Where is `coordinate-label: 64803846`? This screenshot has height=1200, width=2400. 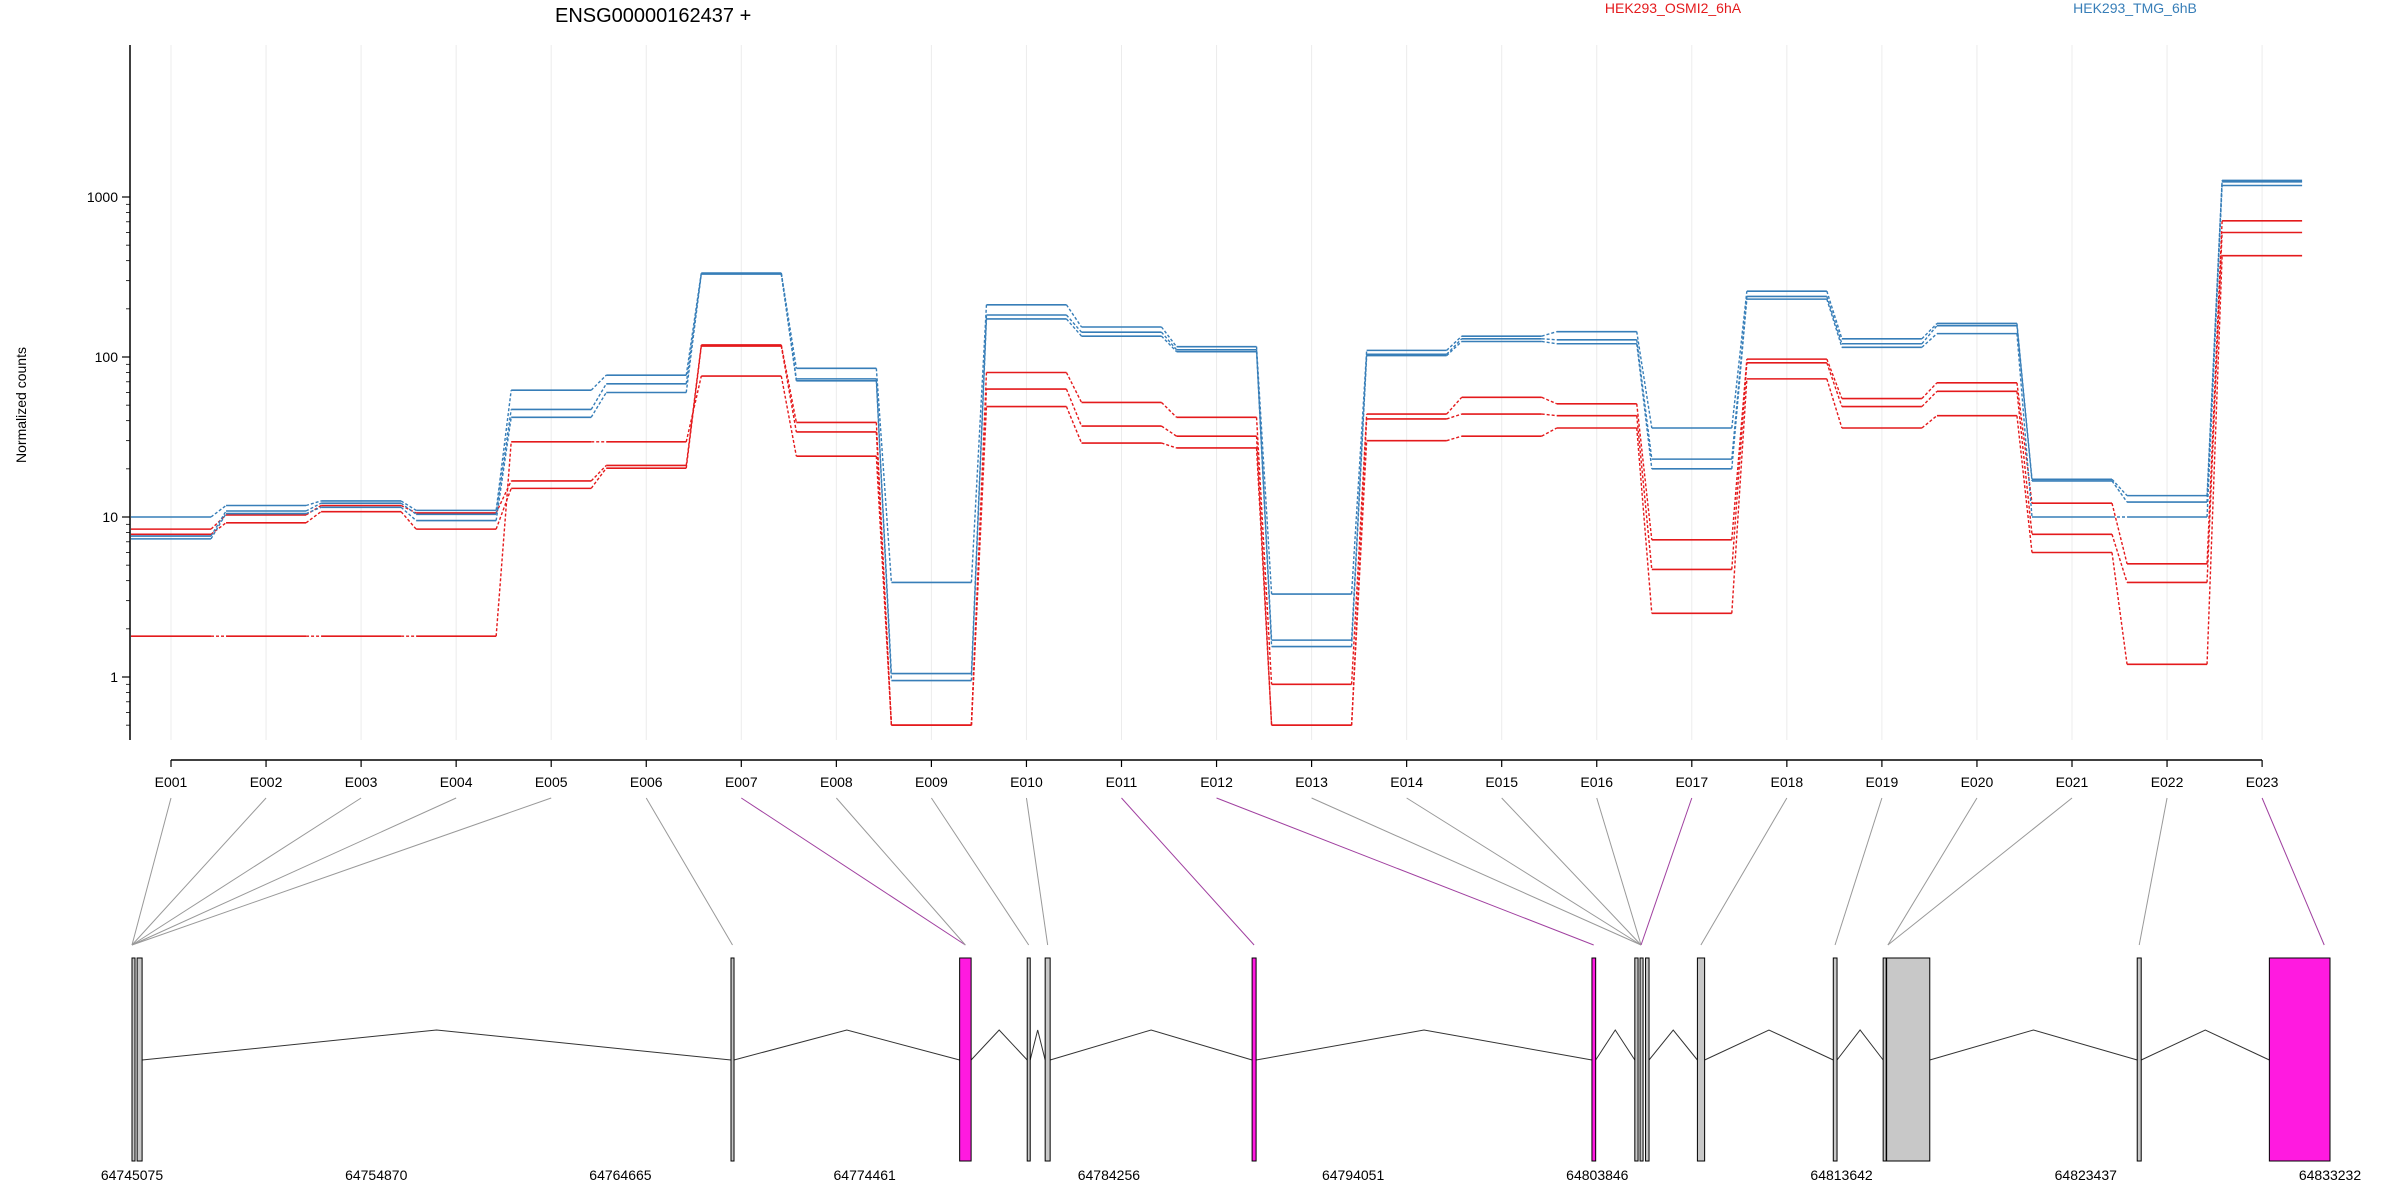
coordinate-label: 64803846 is located at coordinates (1597, 1175).